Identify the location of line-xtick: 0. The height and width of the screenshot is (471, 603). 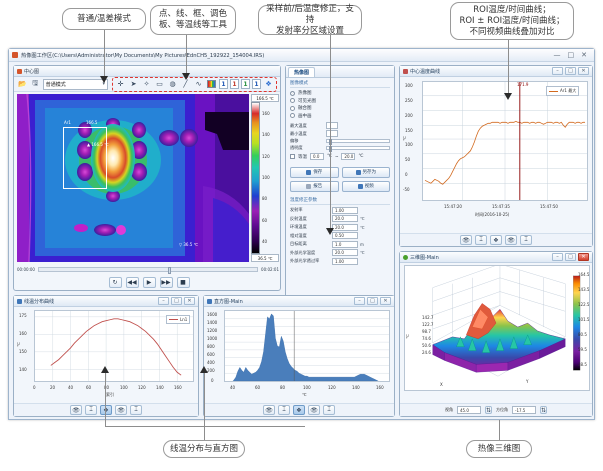
(34, 387).